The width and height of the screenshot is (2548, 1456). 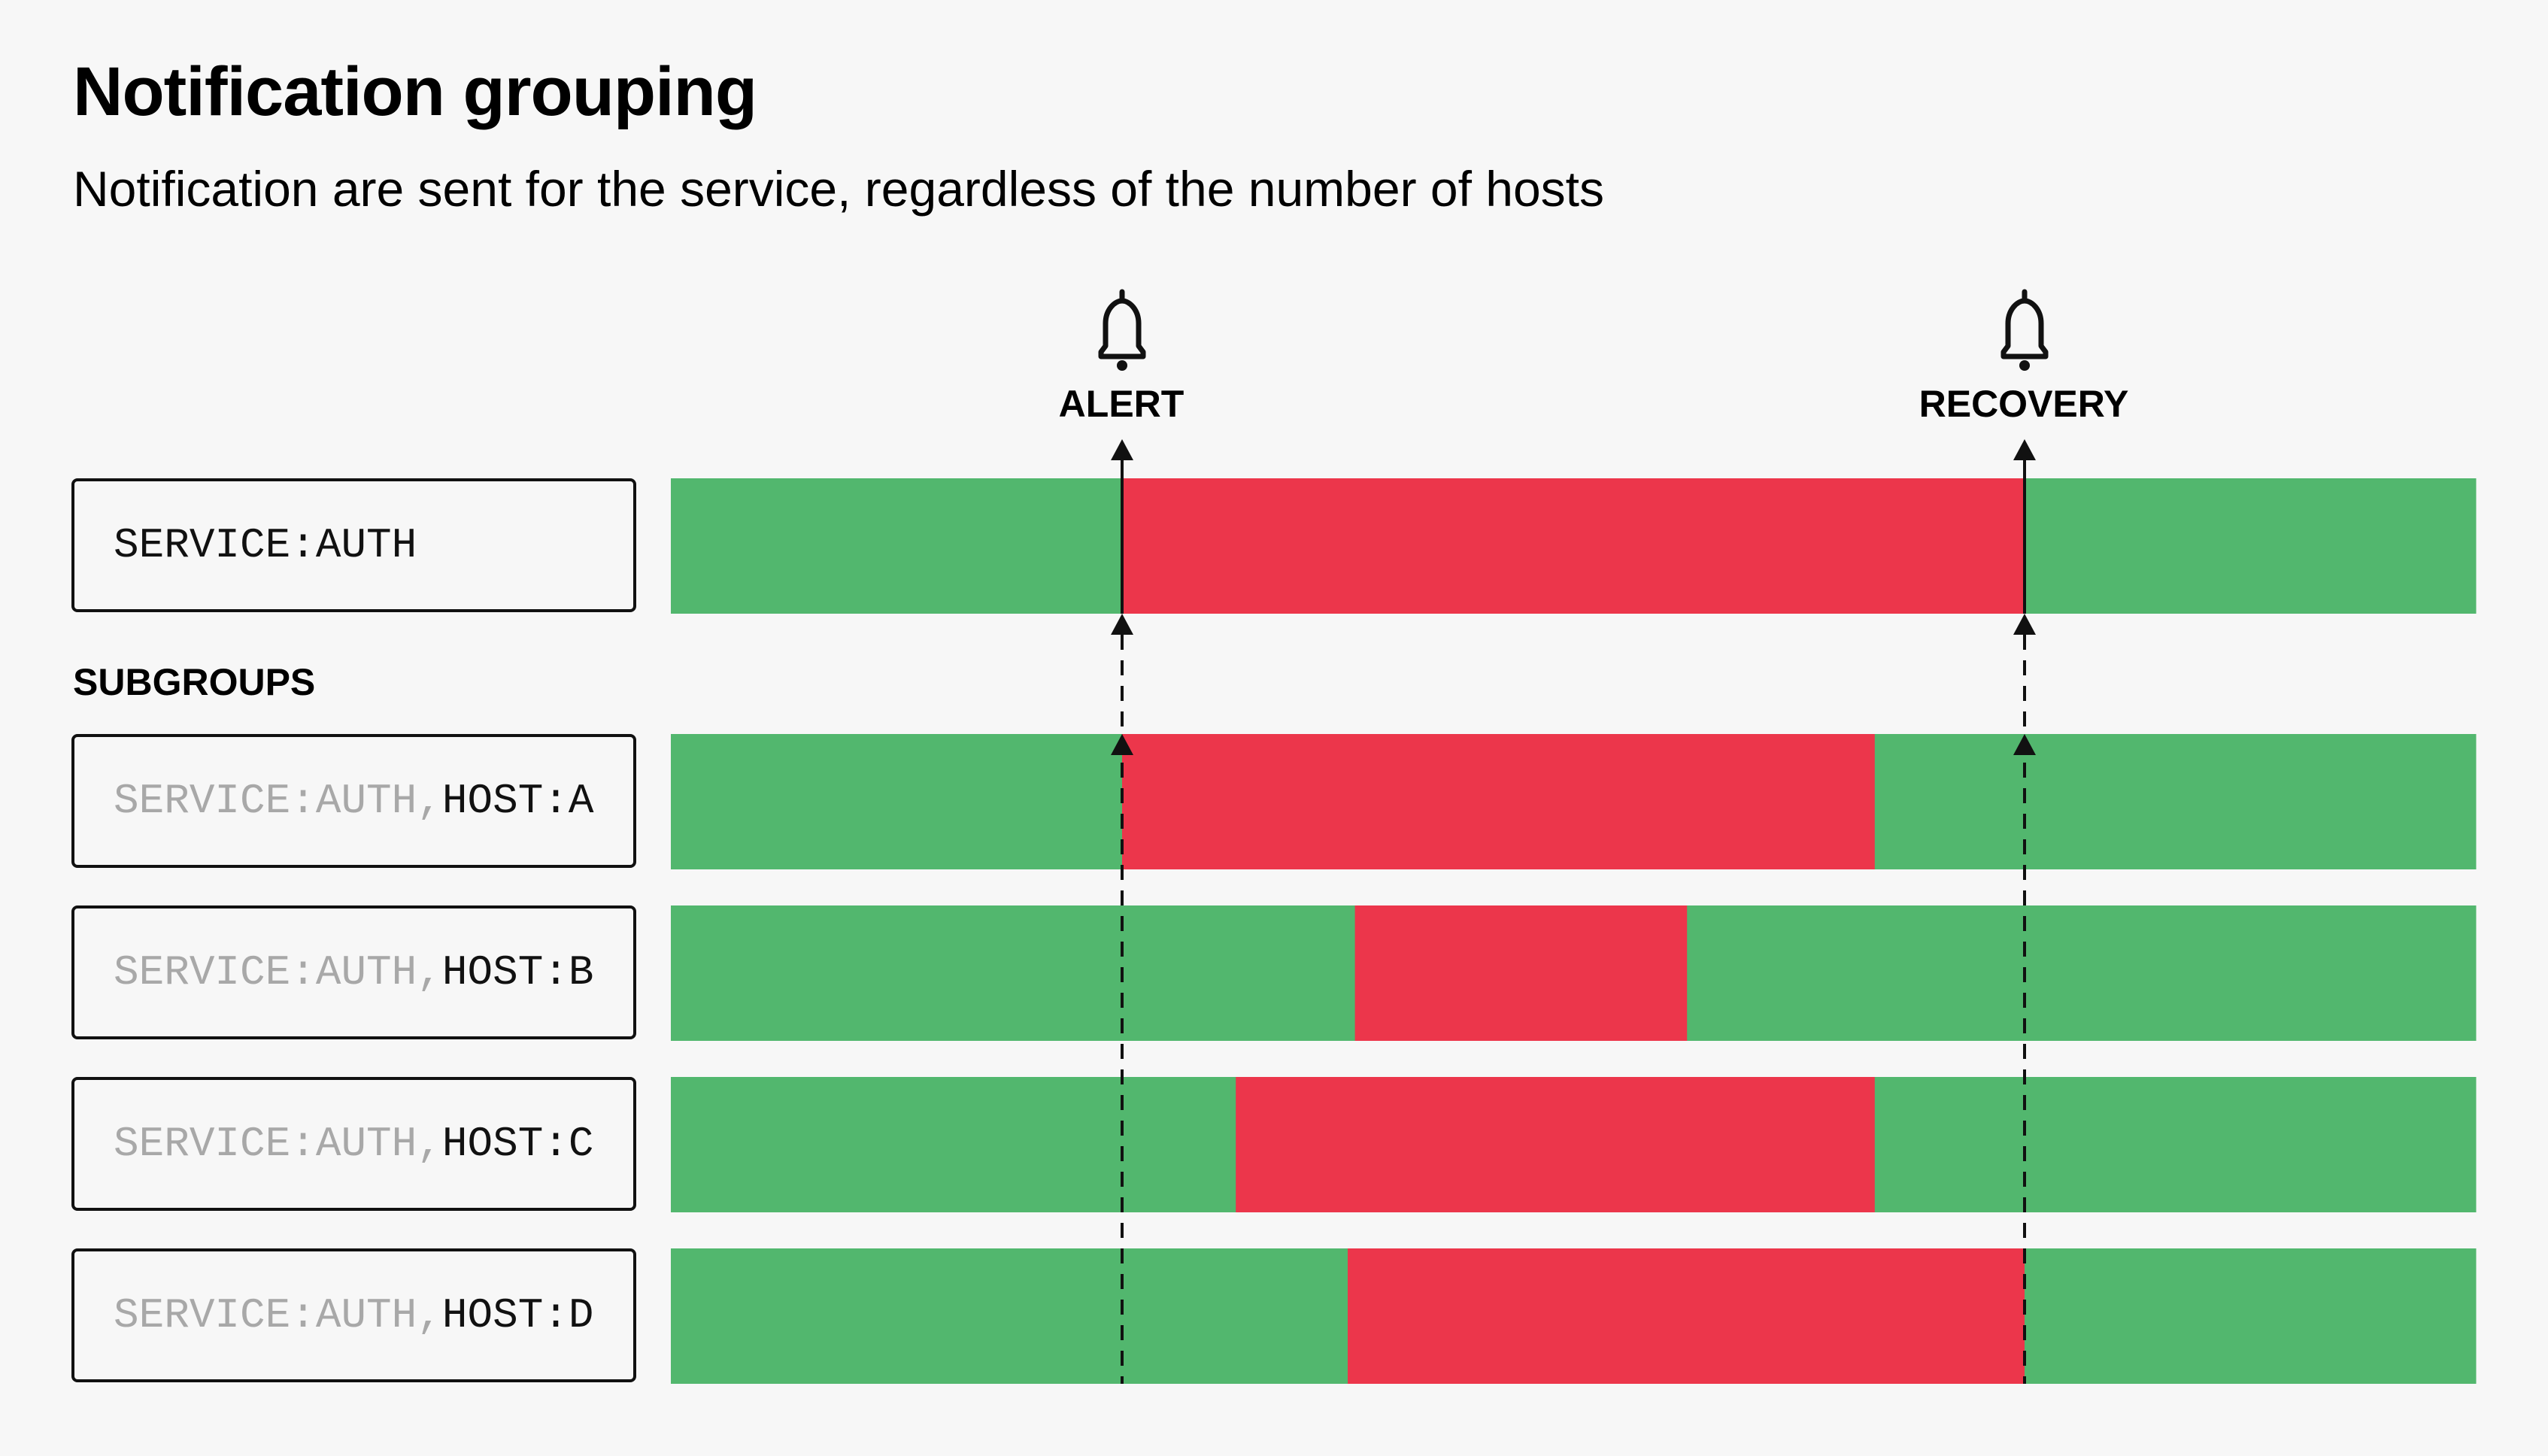 I want to click on subgroup-row-label: SERVICE:AUTH, HOST:D, so click(x=353, y=1315).